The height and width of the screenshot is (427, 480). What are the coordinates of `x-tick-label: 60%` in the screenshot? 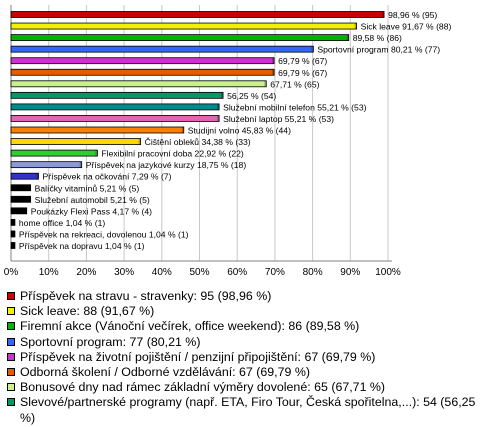 It's located at (237, 272).